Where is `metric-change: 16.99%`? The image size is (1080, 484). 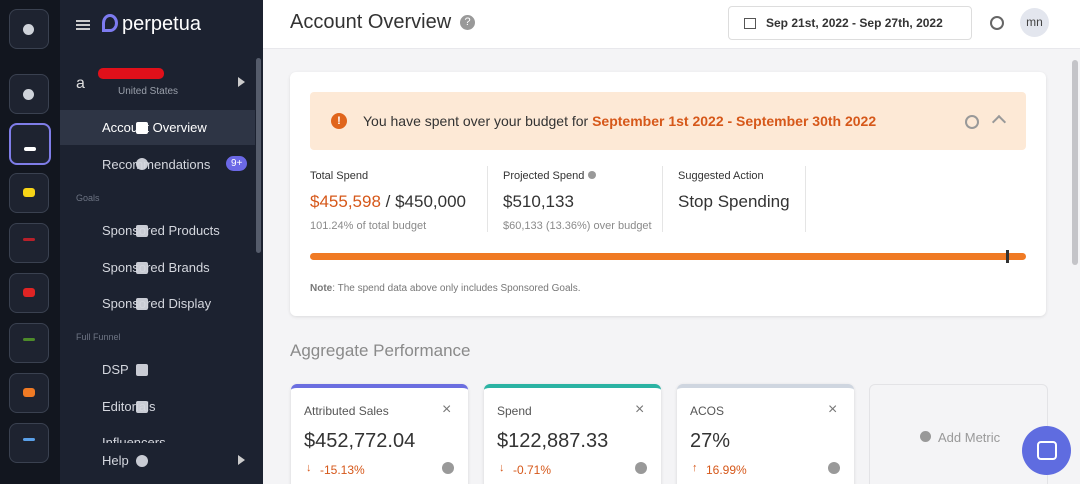
metric-change: 16.99% is located at coordinates (726, 470).